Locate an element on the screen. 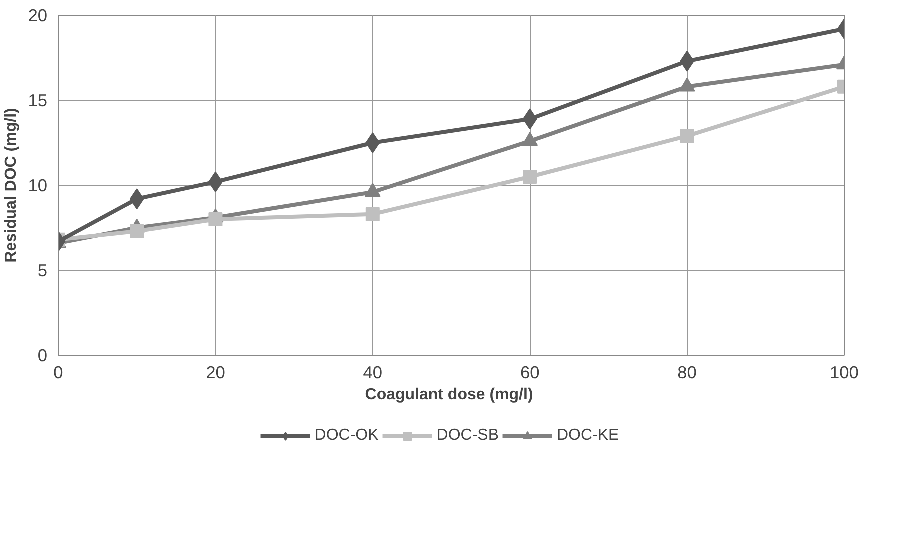  legend-label: DOC-OK is located at coordinates (346, 436).